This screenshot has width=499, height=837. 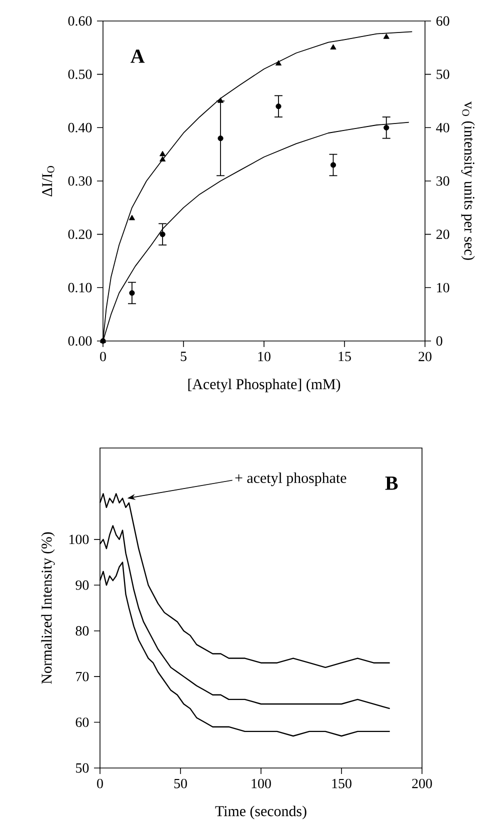 What do you see at coordinates (261, 783) in the screenshot?
I see `x-tick-label: 100` at bounding box center [261, 783].